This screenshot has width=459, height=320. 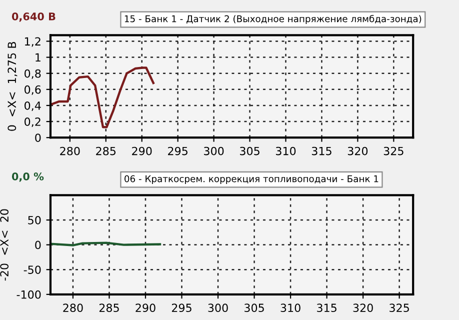 I want to click on y-tick-label: 0,2, so click(x=32, y=123).